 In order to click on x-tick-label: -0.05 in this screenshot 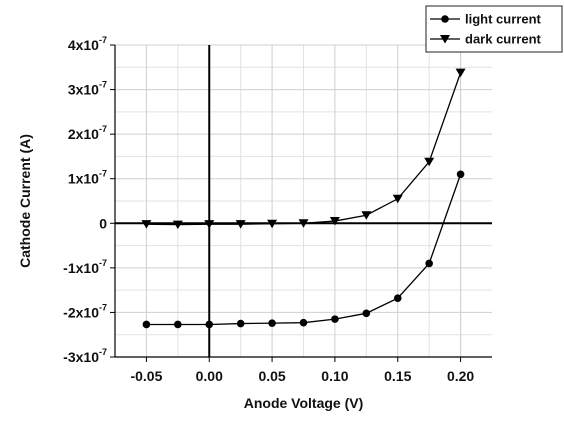, I will do `click(146, 376)`.